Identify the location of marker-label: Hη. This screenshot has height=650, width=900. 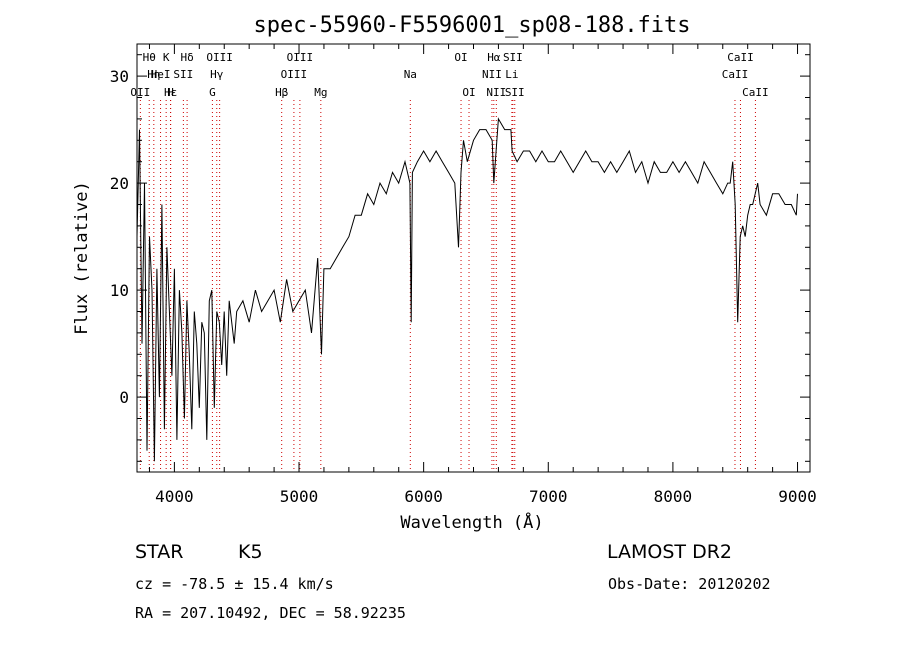
(153, 74).